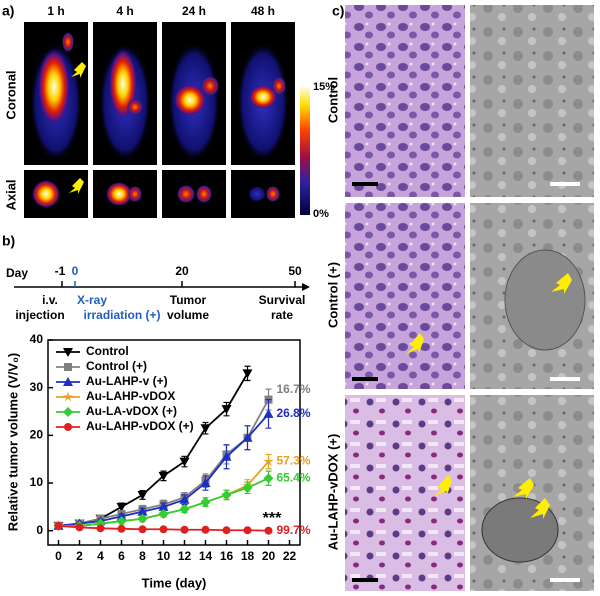 This screenshot has height=596, width=600. What do you see at coordinates (282, 315) in the screenshot?
I see `timeline-event: rate` at bounding box center [282, 315].